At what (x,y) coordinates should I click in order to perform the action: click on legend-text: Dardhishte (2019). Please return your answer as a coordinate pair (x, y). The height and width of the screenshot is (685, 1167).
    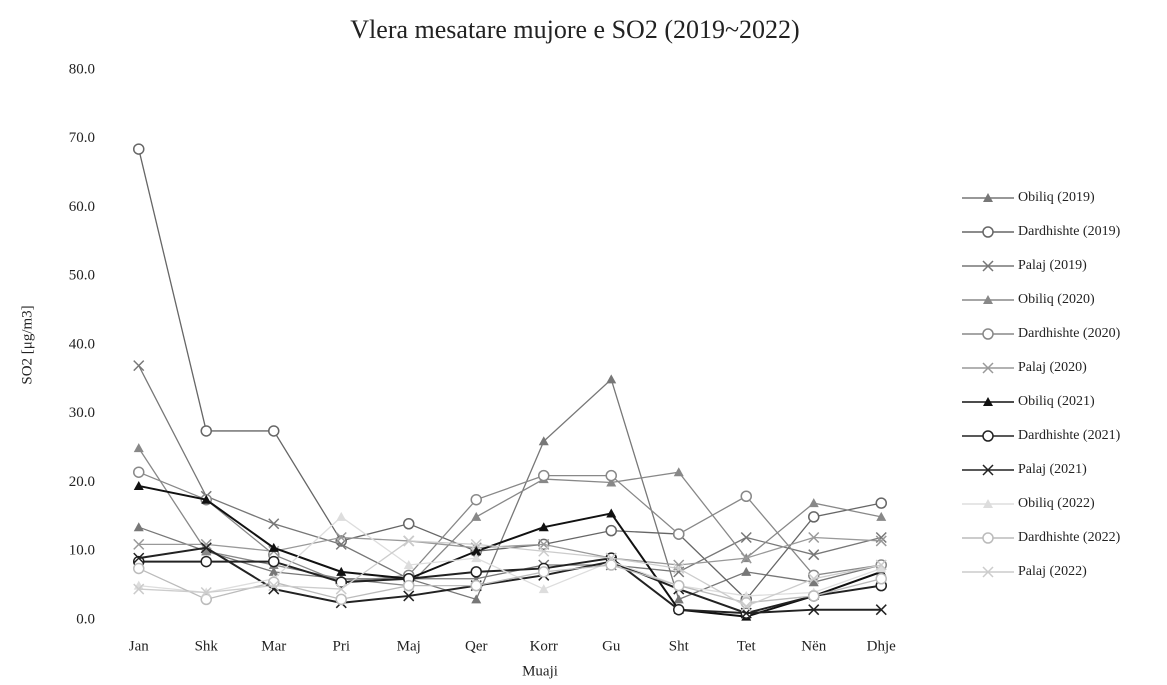
    Looking at the image, I should click on (1069, 231).